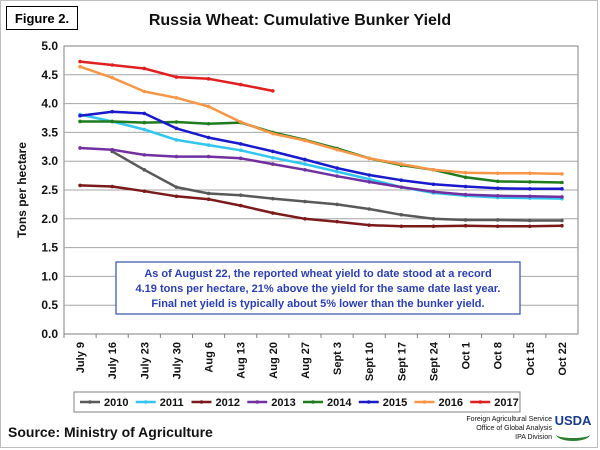 Image resolution: width=600 pixels, height=450 pixels. Describe the element at coordinates (274, 360) in the screenshot. I see `x-tick-label: Aug 20` at that location.